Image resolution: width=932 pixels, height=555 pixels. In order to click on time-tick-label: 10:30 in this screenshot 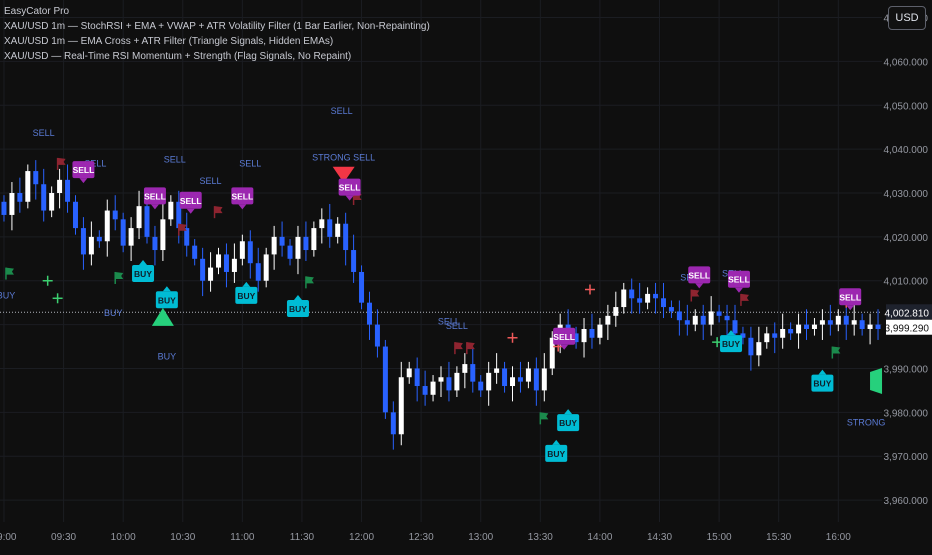, I will do `click(182, 537)`.